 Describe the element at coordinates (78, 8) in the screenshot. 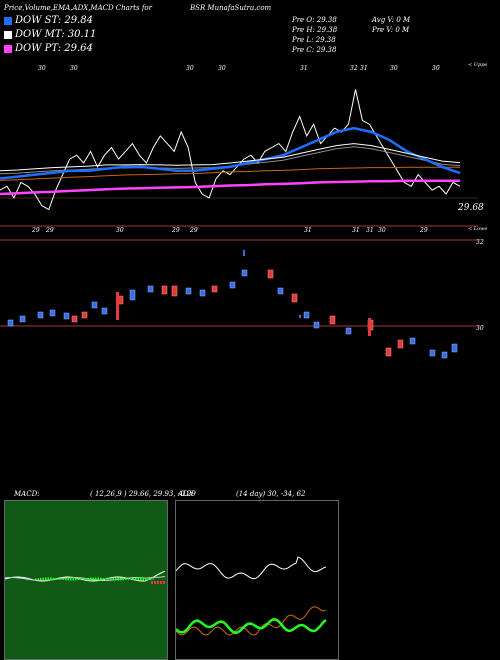

I see `chart-header-left: Price,Volume,EMA,ADX,MACD Charts for` at that location.